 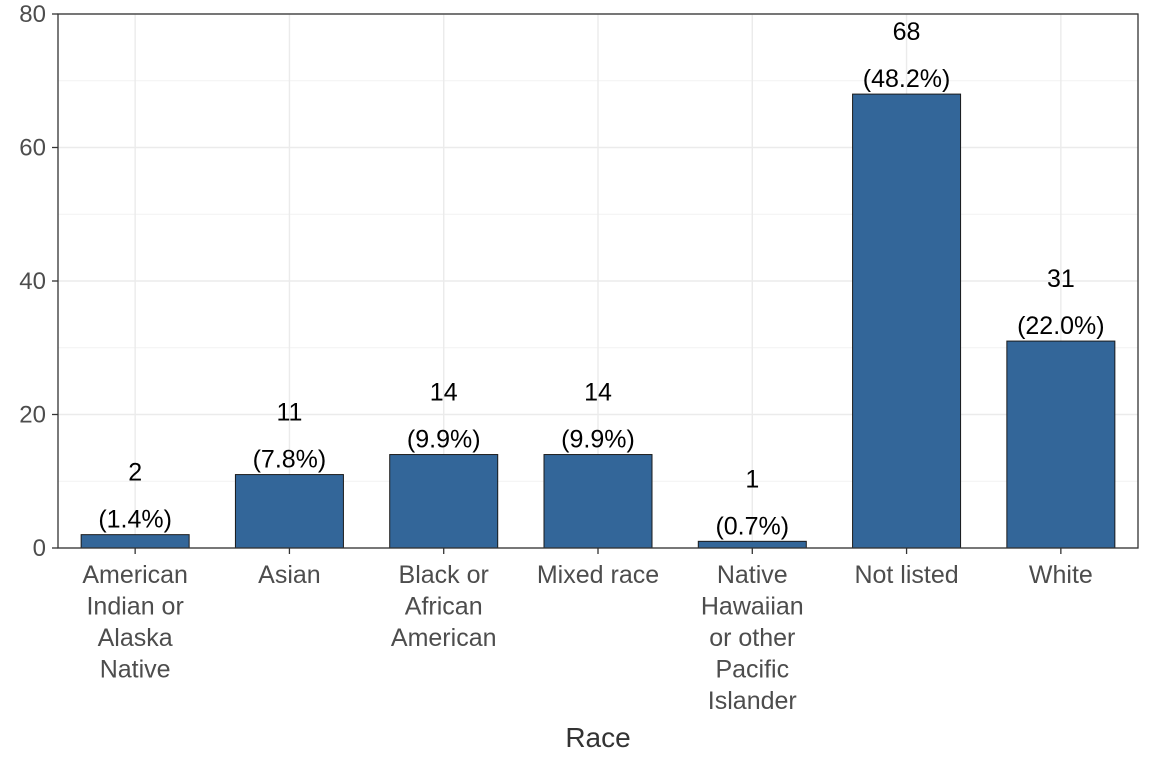 I want to click on data-label-percent: (1.4%), so click(x=135, y=520).